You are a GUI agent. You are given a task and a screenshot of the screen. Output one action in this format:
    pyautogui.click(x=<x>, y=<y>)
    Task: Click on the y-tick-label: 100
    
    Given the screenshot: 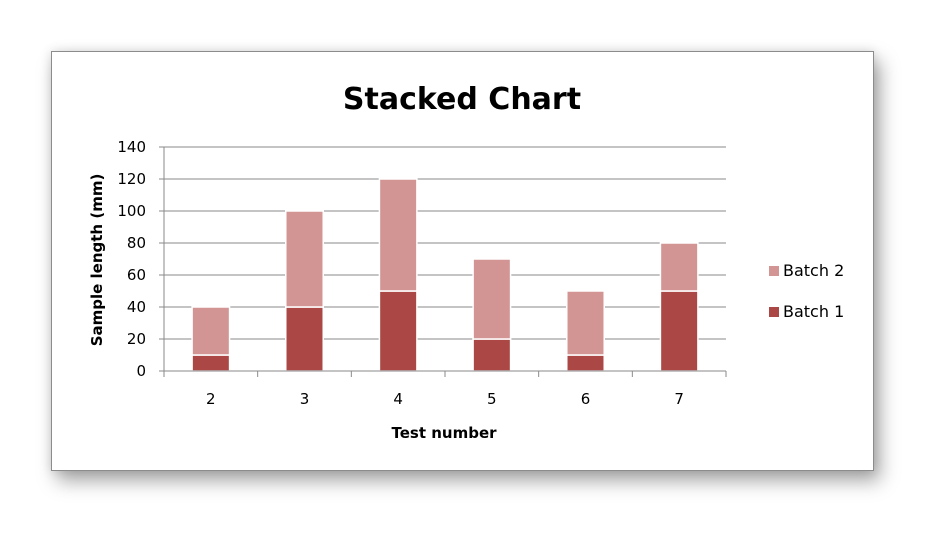 What is the action you would take?
    pyautogui.click(x=131, y=211)
    